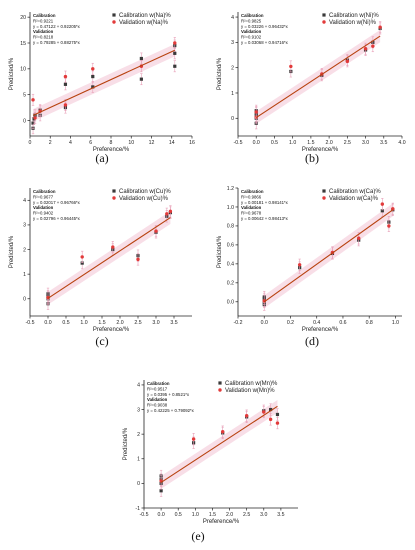 The image size is (415, 550). What do you see at coordinates (230, 246) in the screenshot?
I see `y-tick-label: 0.6` at bounding box center [230, 246].